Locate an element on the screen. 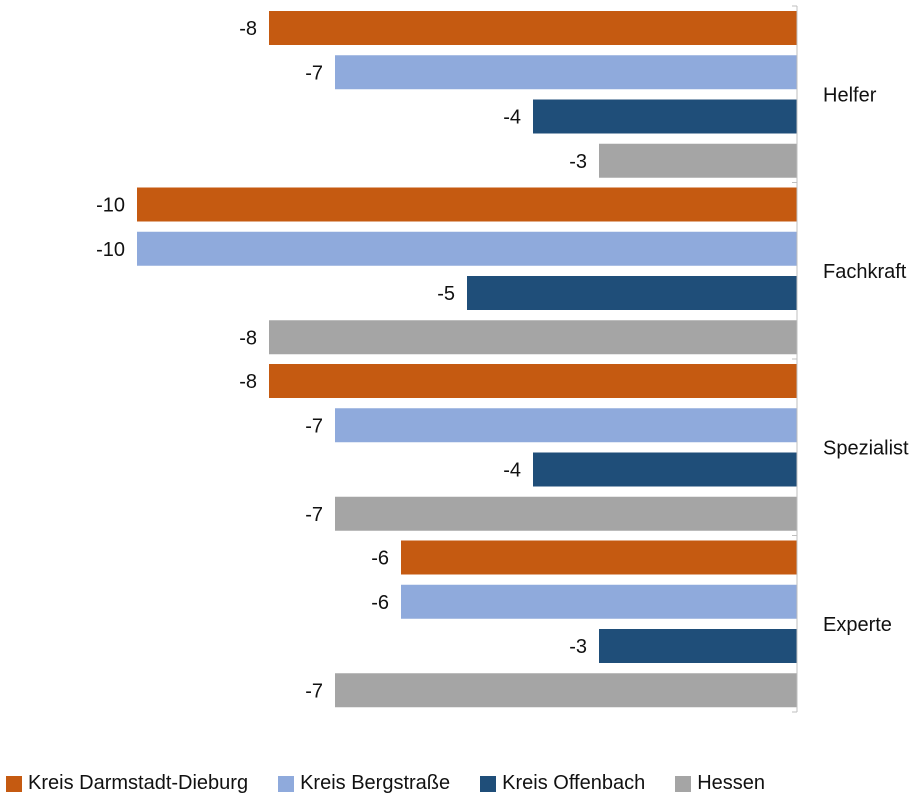 The width and height of the screenshot is (923, 804). data-label-2-2: -4 is located at coordinates (512, 471).